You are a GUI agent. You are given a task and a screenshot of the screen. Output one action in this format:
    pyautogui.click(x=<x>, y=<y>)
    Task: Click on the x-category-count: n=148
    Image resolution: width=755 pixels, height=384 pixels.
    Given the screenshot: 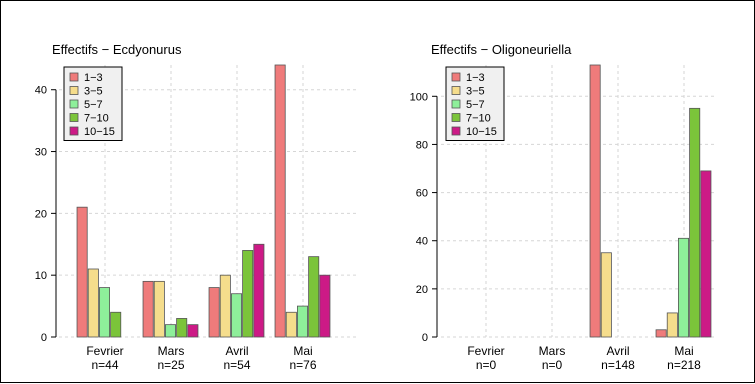 What is the action you would take?
    pyautogui.click(x=618, y=365)
    